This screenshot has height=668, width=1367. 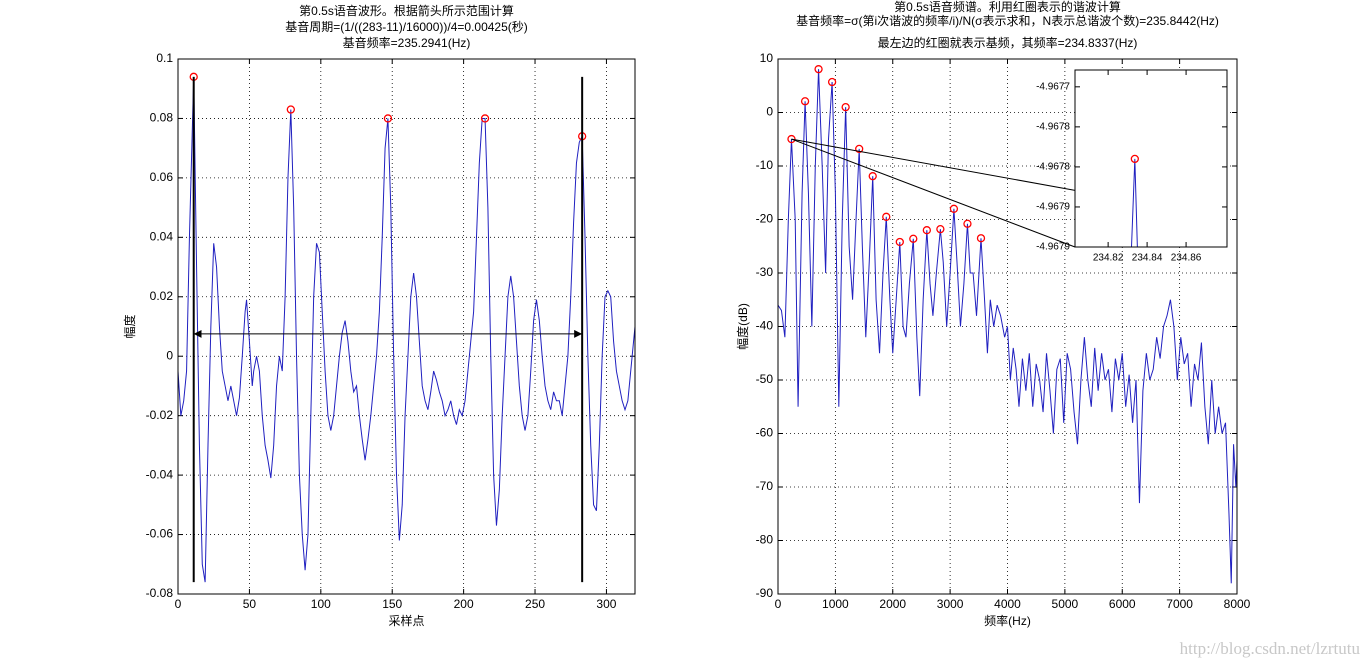 What do you see at coordinates (160, 534) in the screenshot?
I see `y-tick-label: -0.06` at bounding box center [160, 534].